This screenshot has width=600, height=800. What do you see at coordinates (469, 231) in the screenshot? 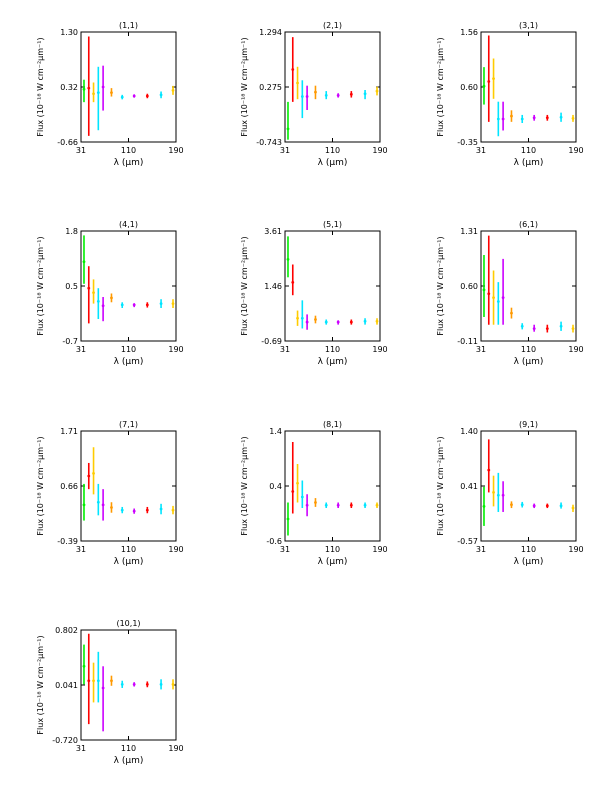
I see `y-tick-label: 1.31` at bounding box center [469, 231].